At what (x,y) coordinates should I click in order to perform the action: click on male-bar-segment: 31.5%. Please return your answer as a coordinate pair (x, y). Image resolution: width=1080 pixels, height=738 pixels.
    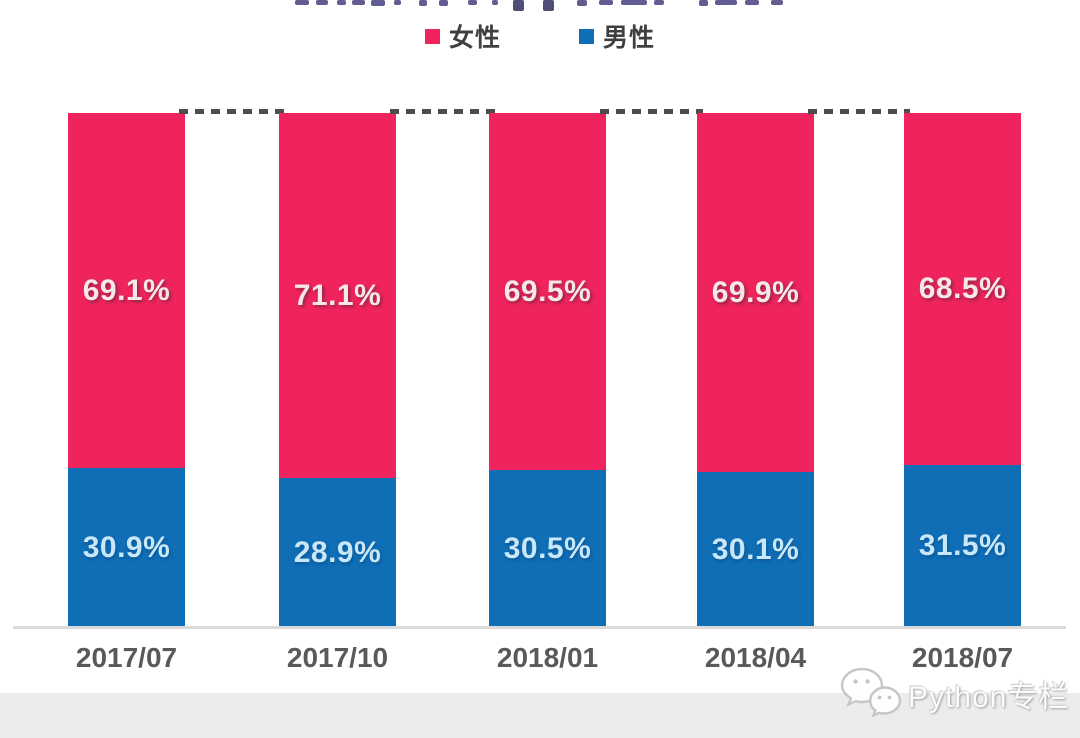
    Looking at the image, I should click on (962, 546).